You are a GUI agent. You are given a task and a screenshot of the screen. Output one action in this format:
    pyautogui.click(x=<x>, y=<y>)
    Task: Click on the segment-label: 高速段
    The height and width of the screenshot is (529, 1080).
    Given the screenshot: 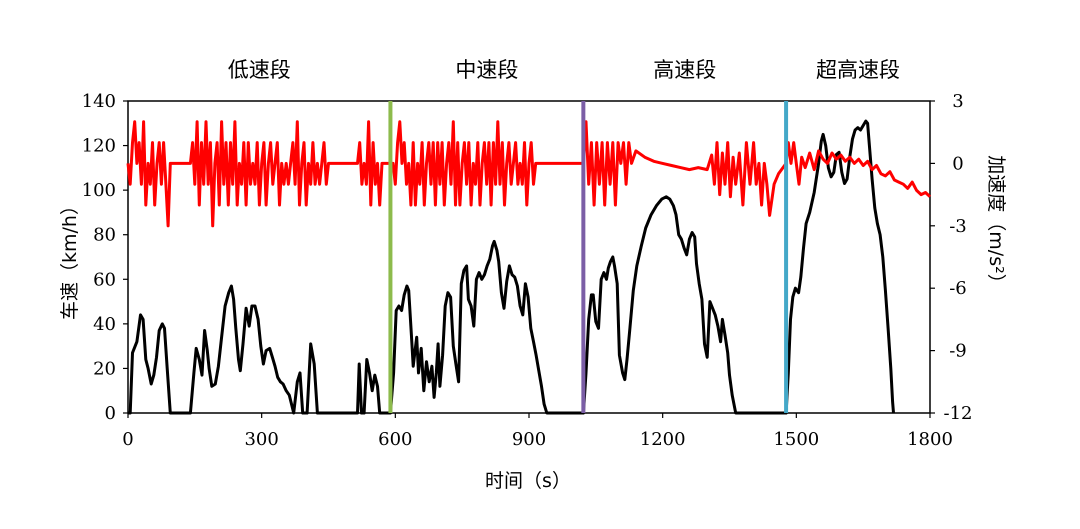 What is the action you would take?
    pyautogui.click(x=684, y=70)
    